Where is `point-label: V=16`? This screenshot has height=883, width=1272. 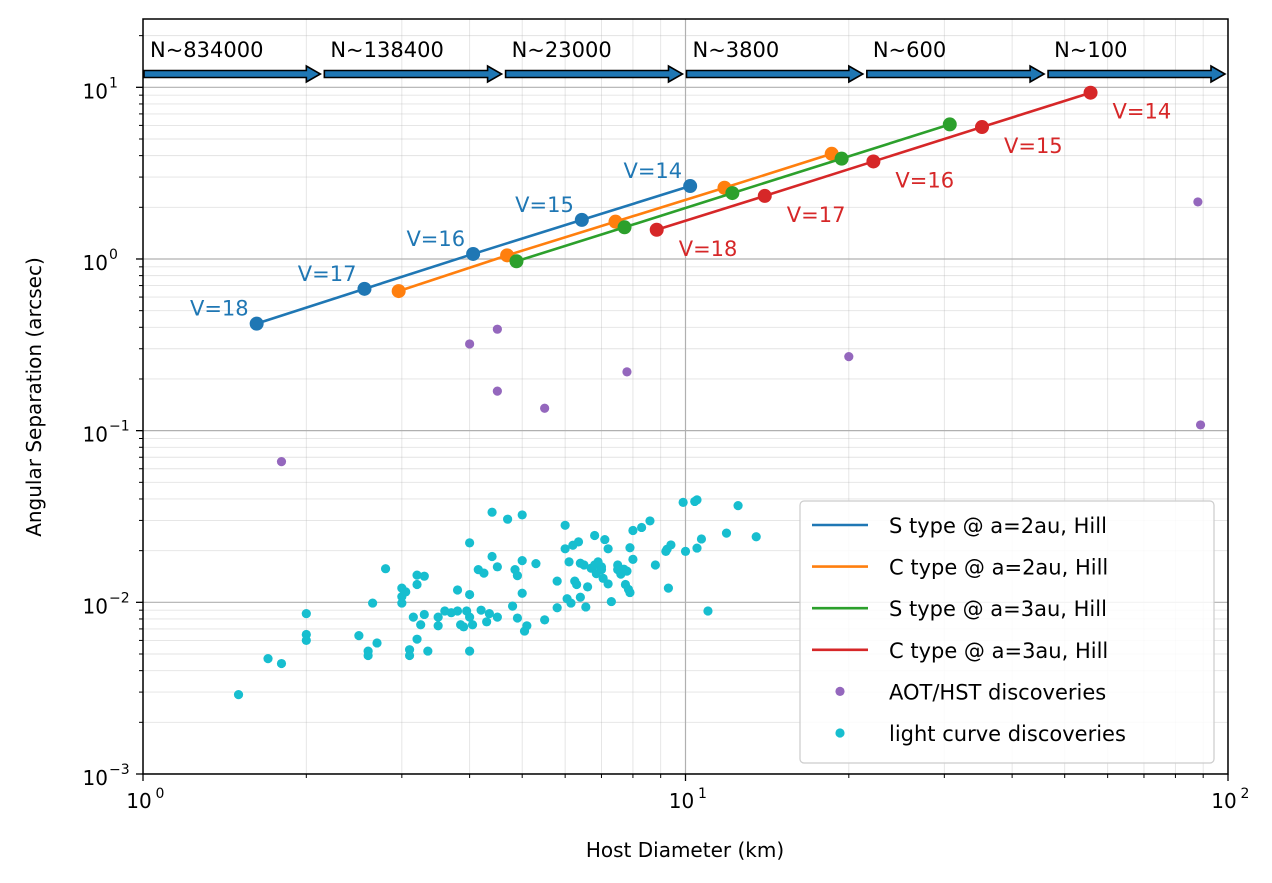 point-label: V=16 is located at coordinates (435, 239).